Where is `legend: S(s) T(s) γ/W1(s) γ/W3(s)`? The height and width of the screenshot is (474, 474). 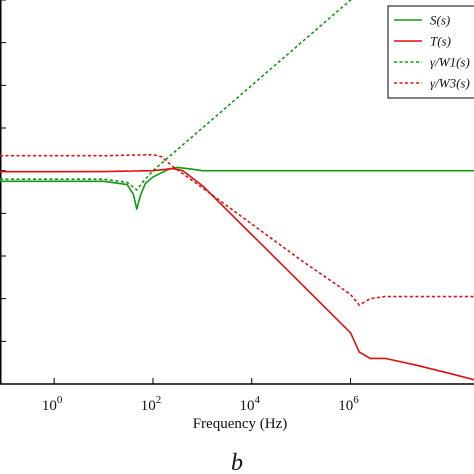 legend: S(s) T(s) γ/W1(s) γ/W3(s) is located at coordinates (430, 52).